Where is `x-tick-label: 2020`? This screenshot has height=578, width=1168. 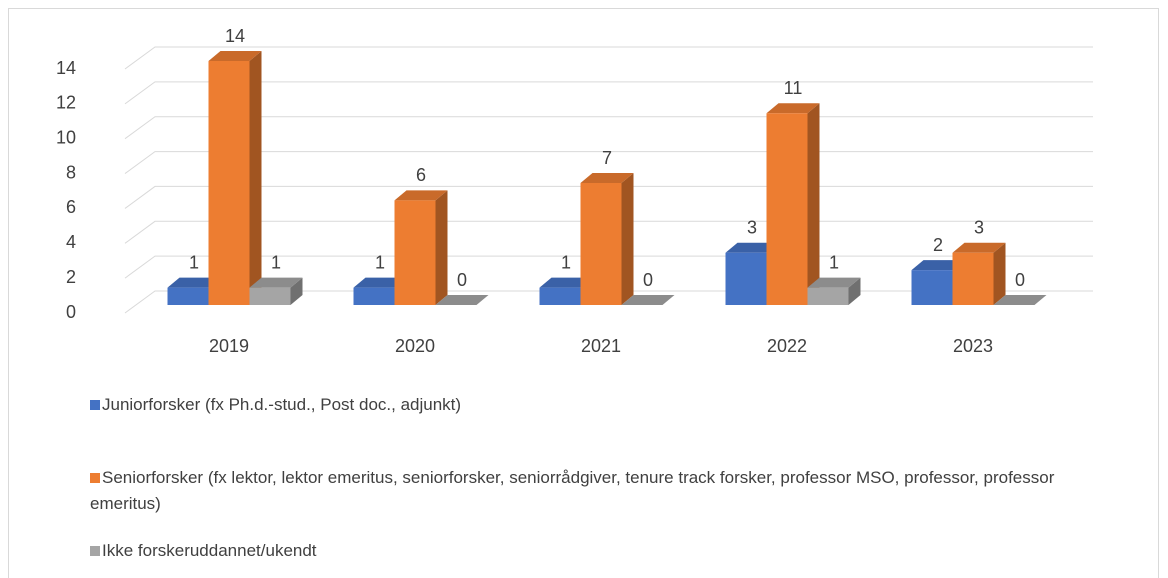 x-tick-label: 2020 is located at coordinates (415, 346).